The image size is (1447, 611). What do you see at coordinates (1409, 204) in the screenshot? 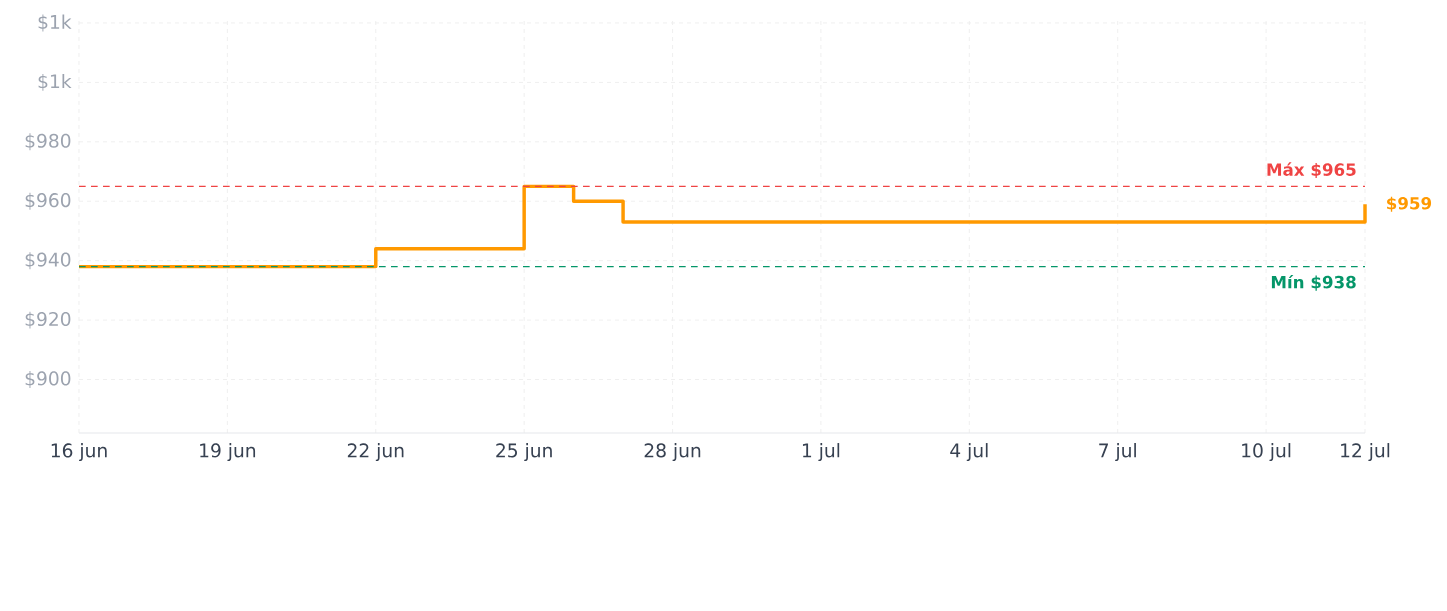
I see `annotation: $959` at bounding box center [1409, 204].